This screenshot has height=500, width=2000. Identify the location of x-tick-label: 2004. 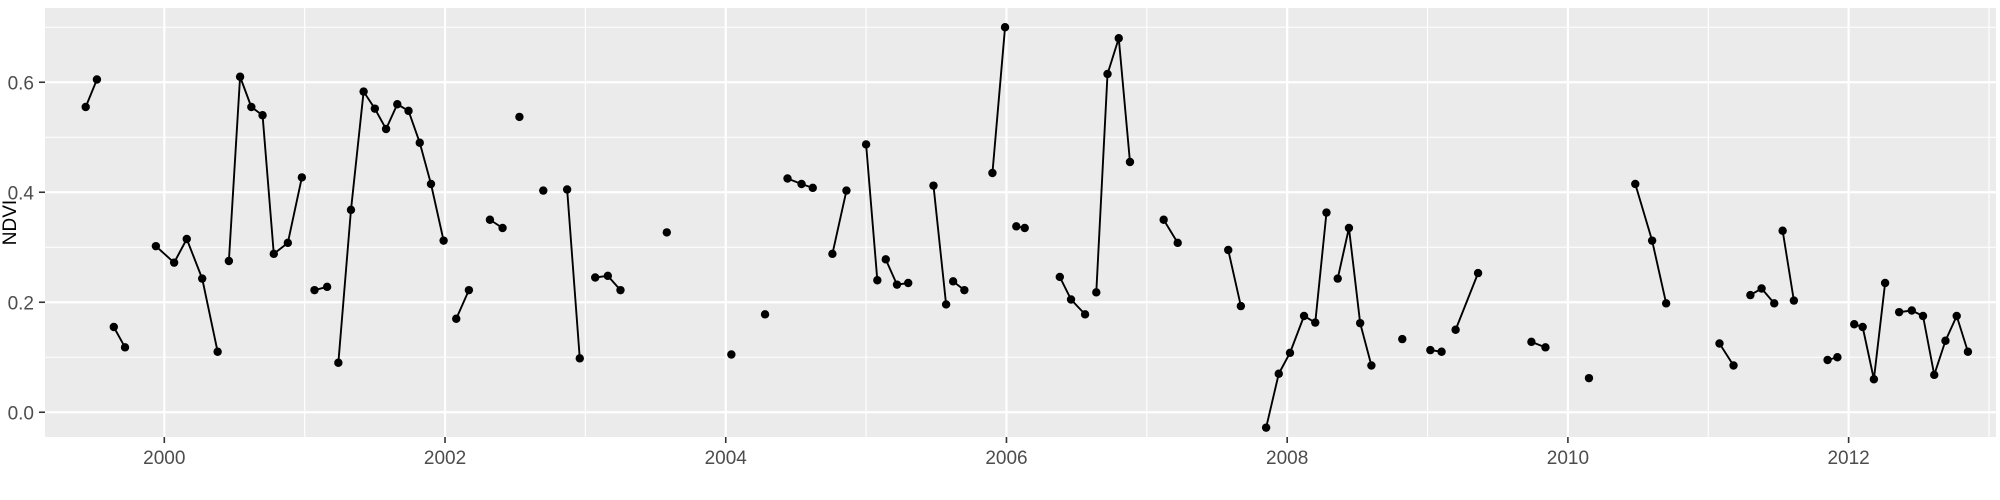
(726, 458).